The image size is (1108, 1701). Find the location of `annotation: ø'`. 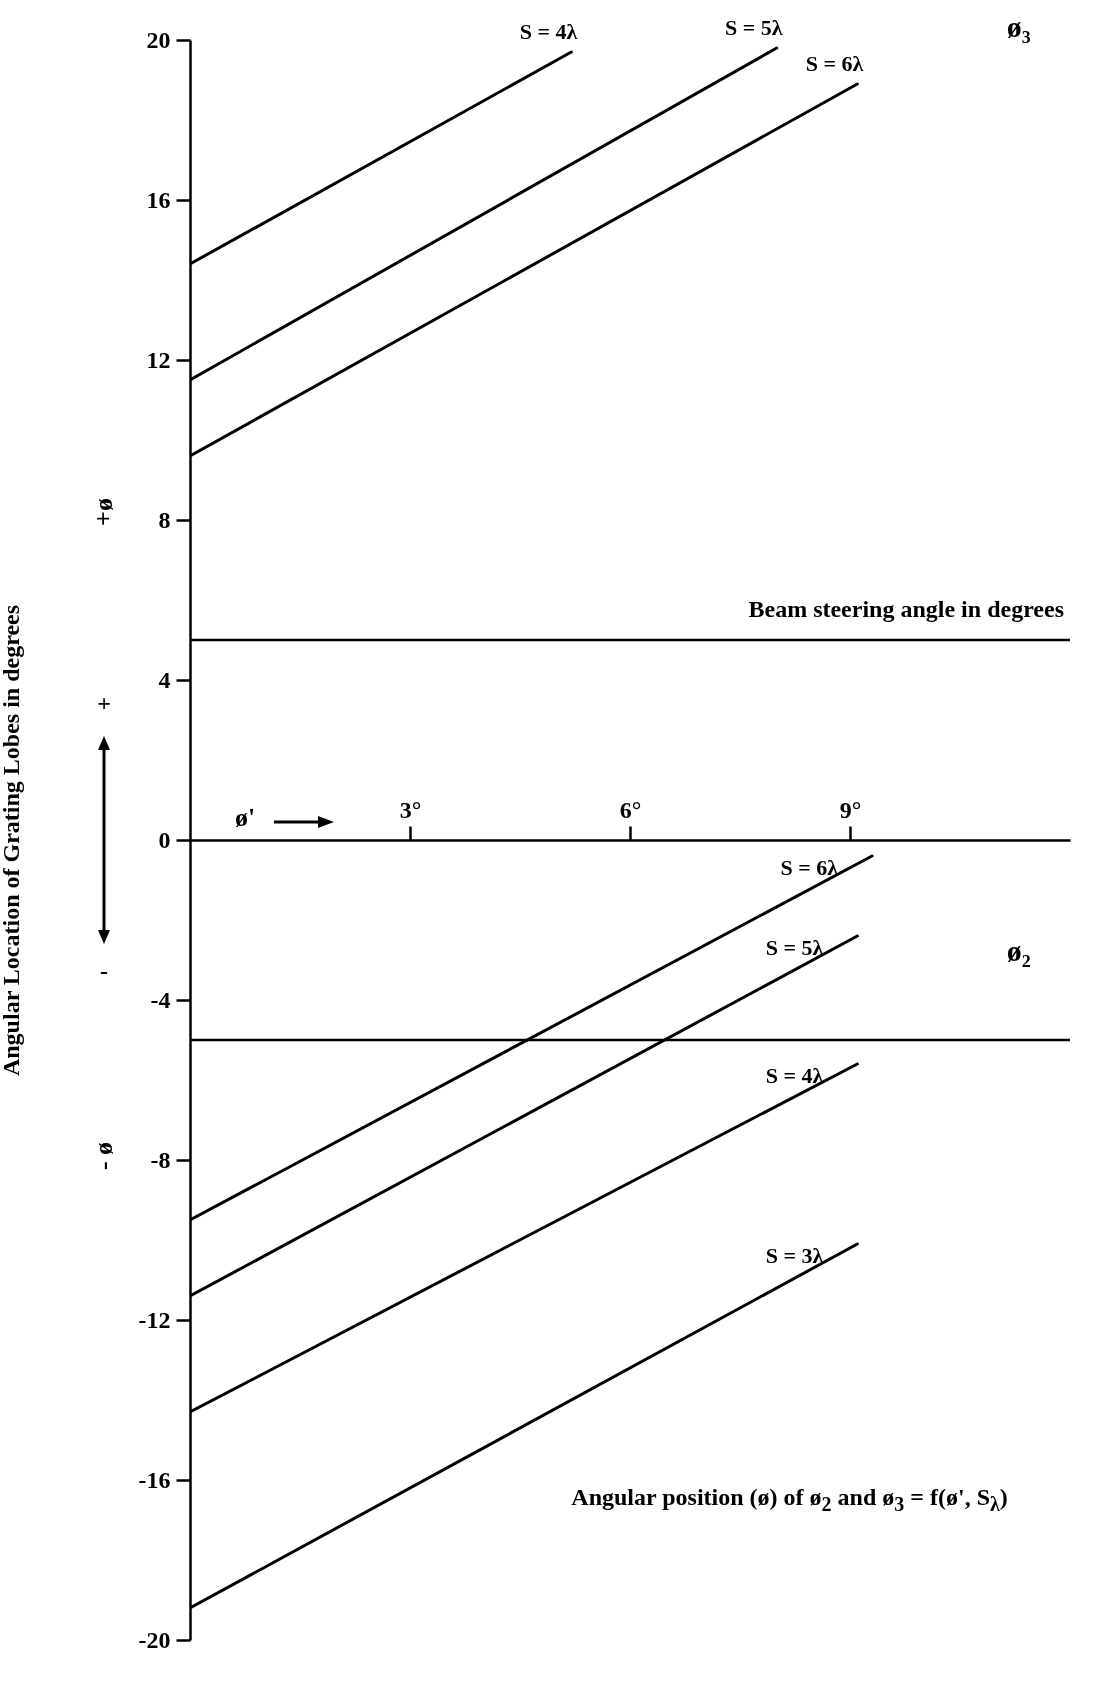

annotation: ø' is located at coordinates (245, 817).